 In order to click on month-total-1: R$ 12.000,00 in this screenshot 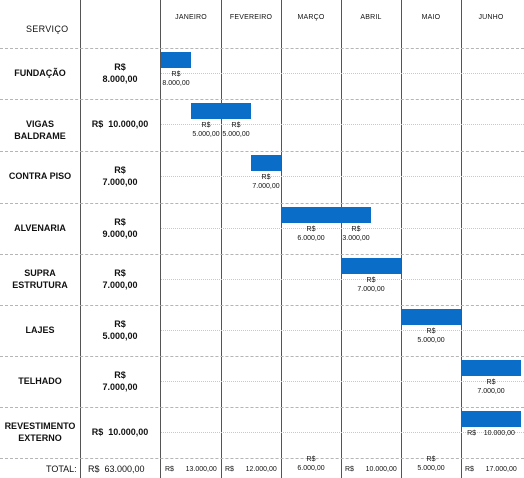, I will do `click(251, 469)`.